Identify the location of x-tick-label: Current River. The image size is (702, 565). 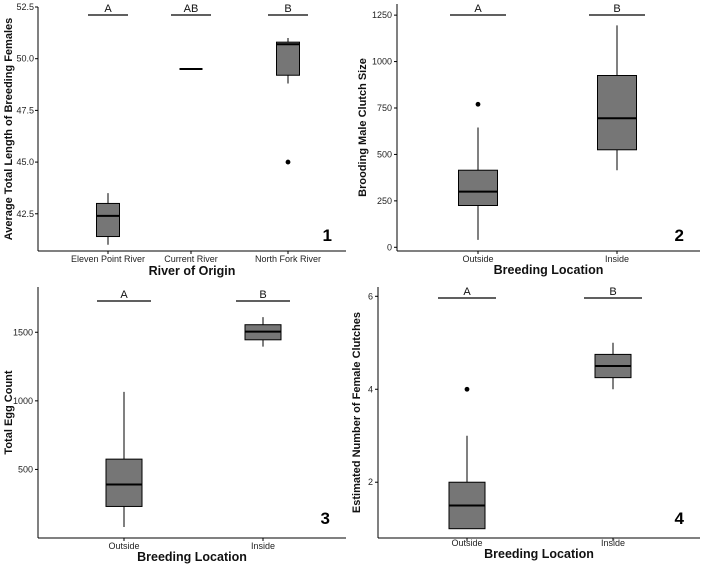
(191, 259).